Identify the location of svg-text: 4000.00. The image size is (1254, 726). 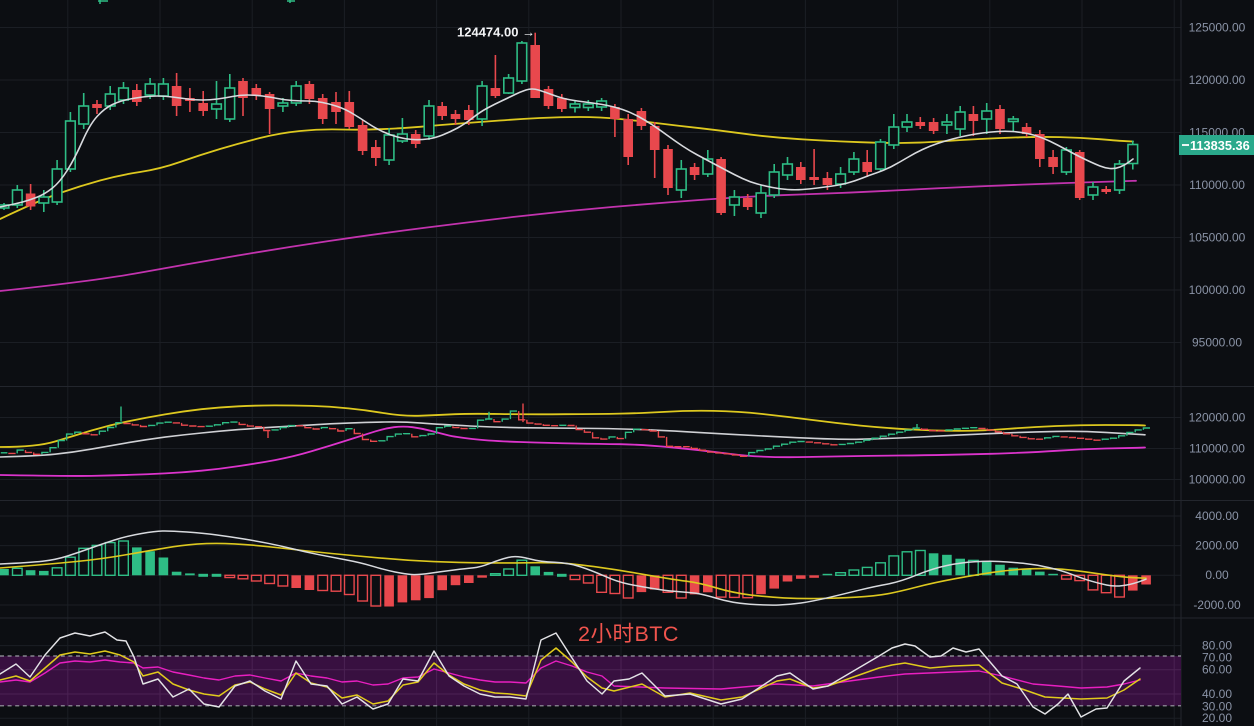
(1217, 516).